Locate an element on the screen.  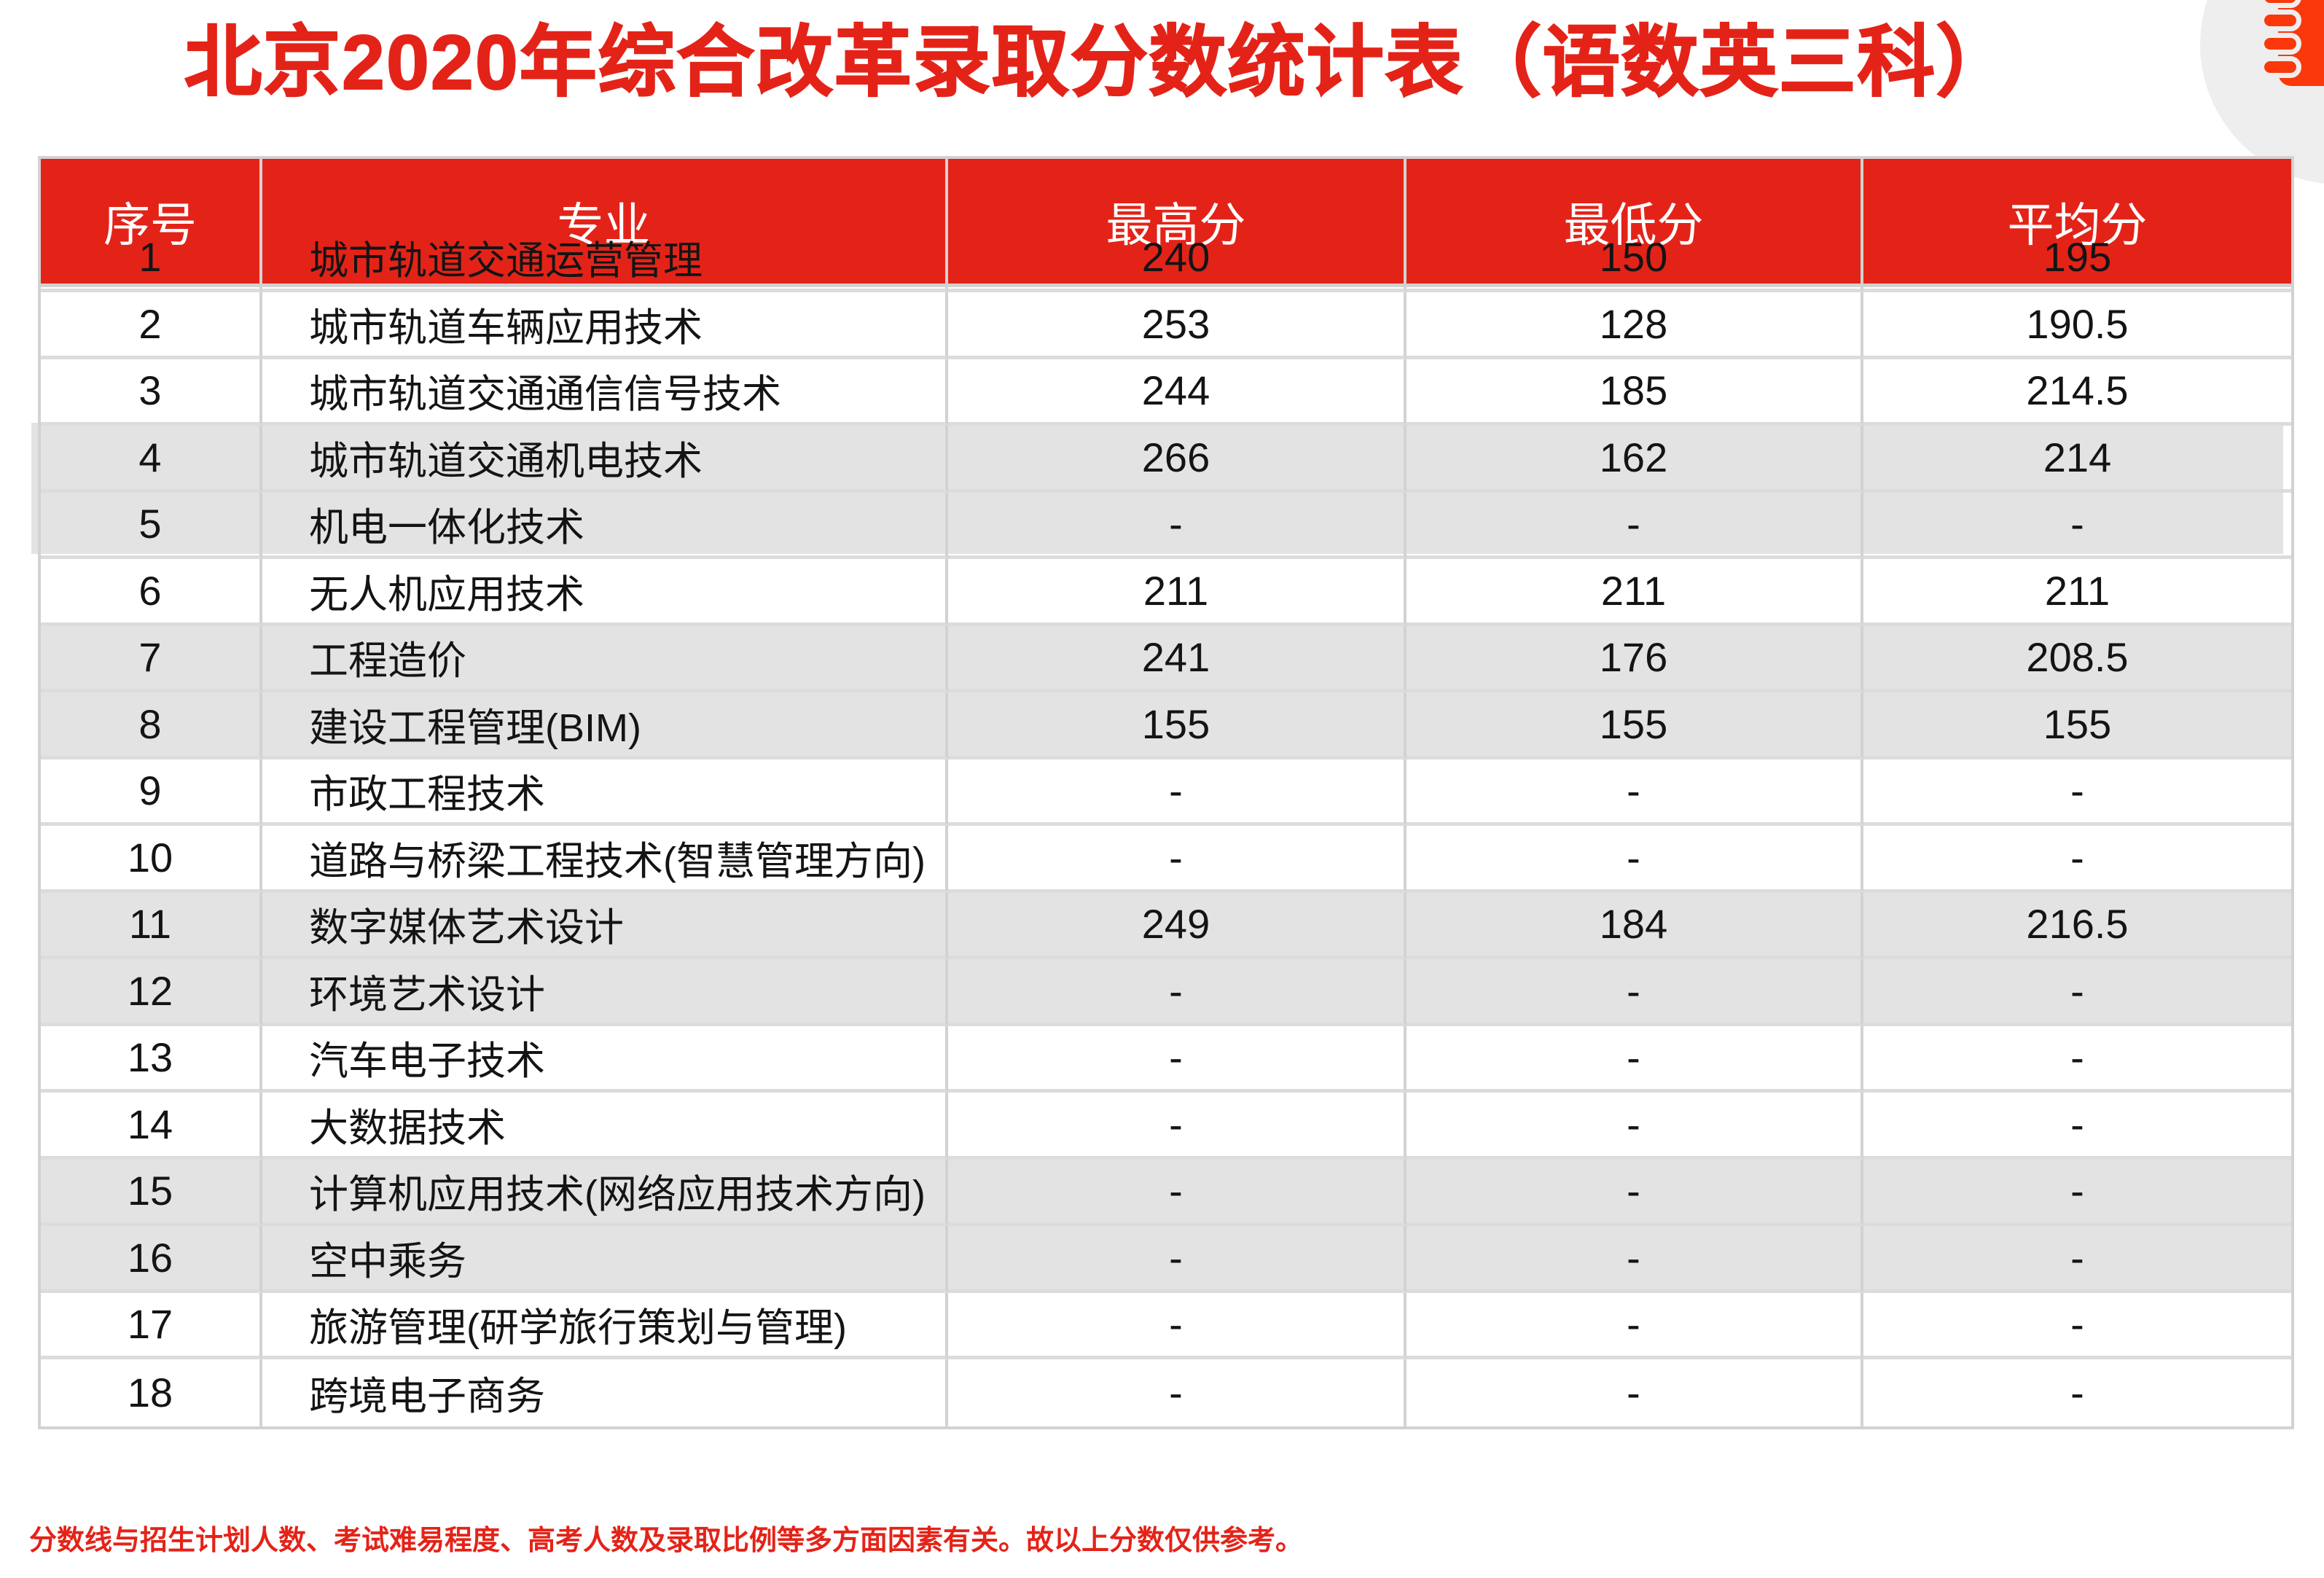
column-header-no: 序号 is located at coordinates (151, 223).